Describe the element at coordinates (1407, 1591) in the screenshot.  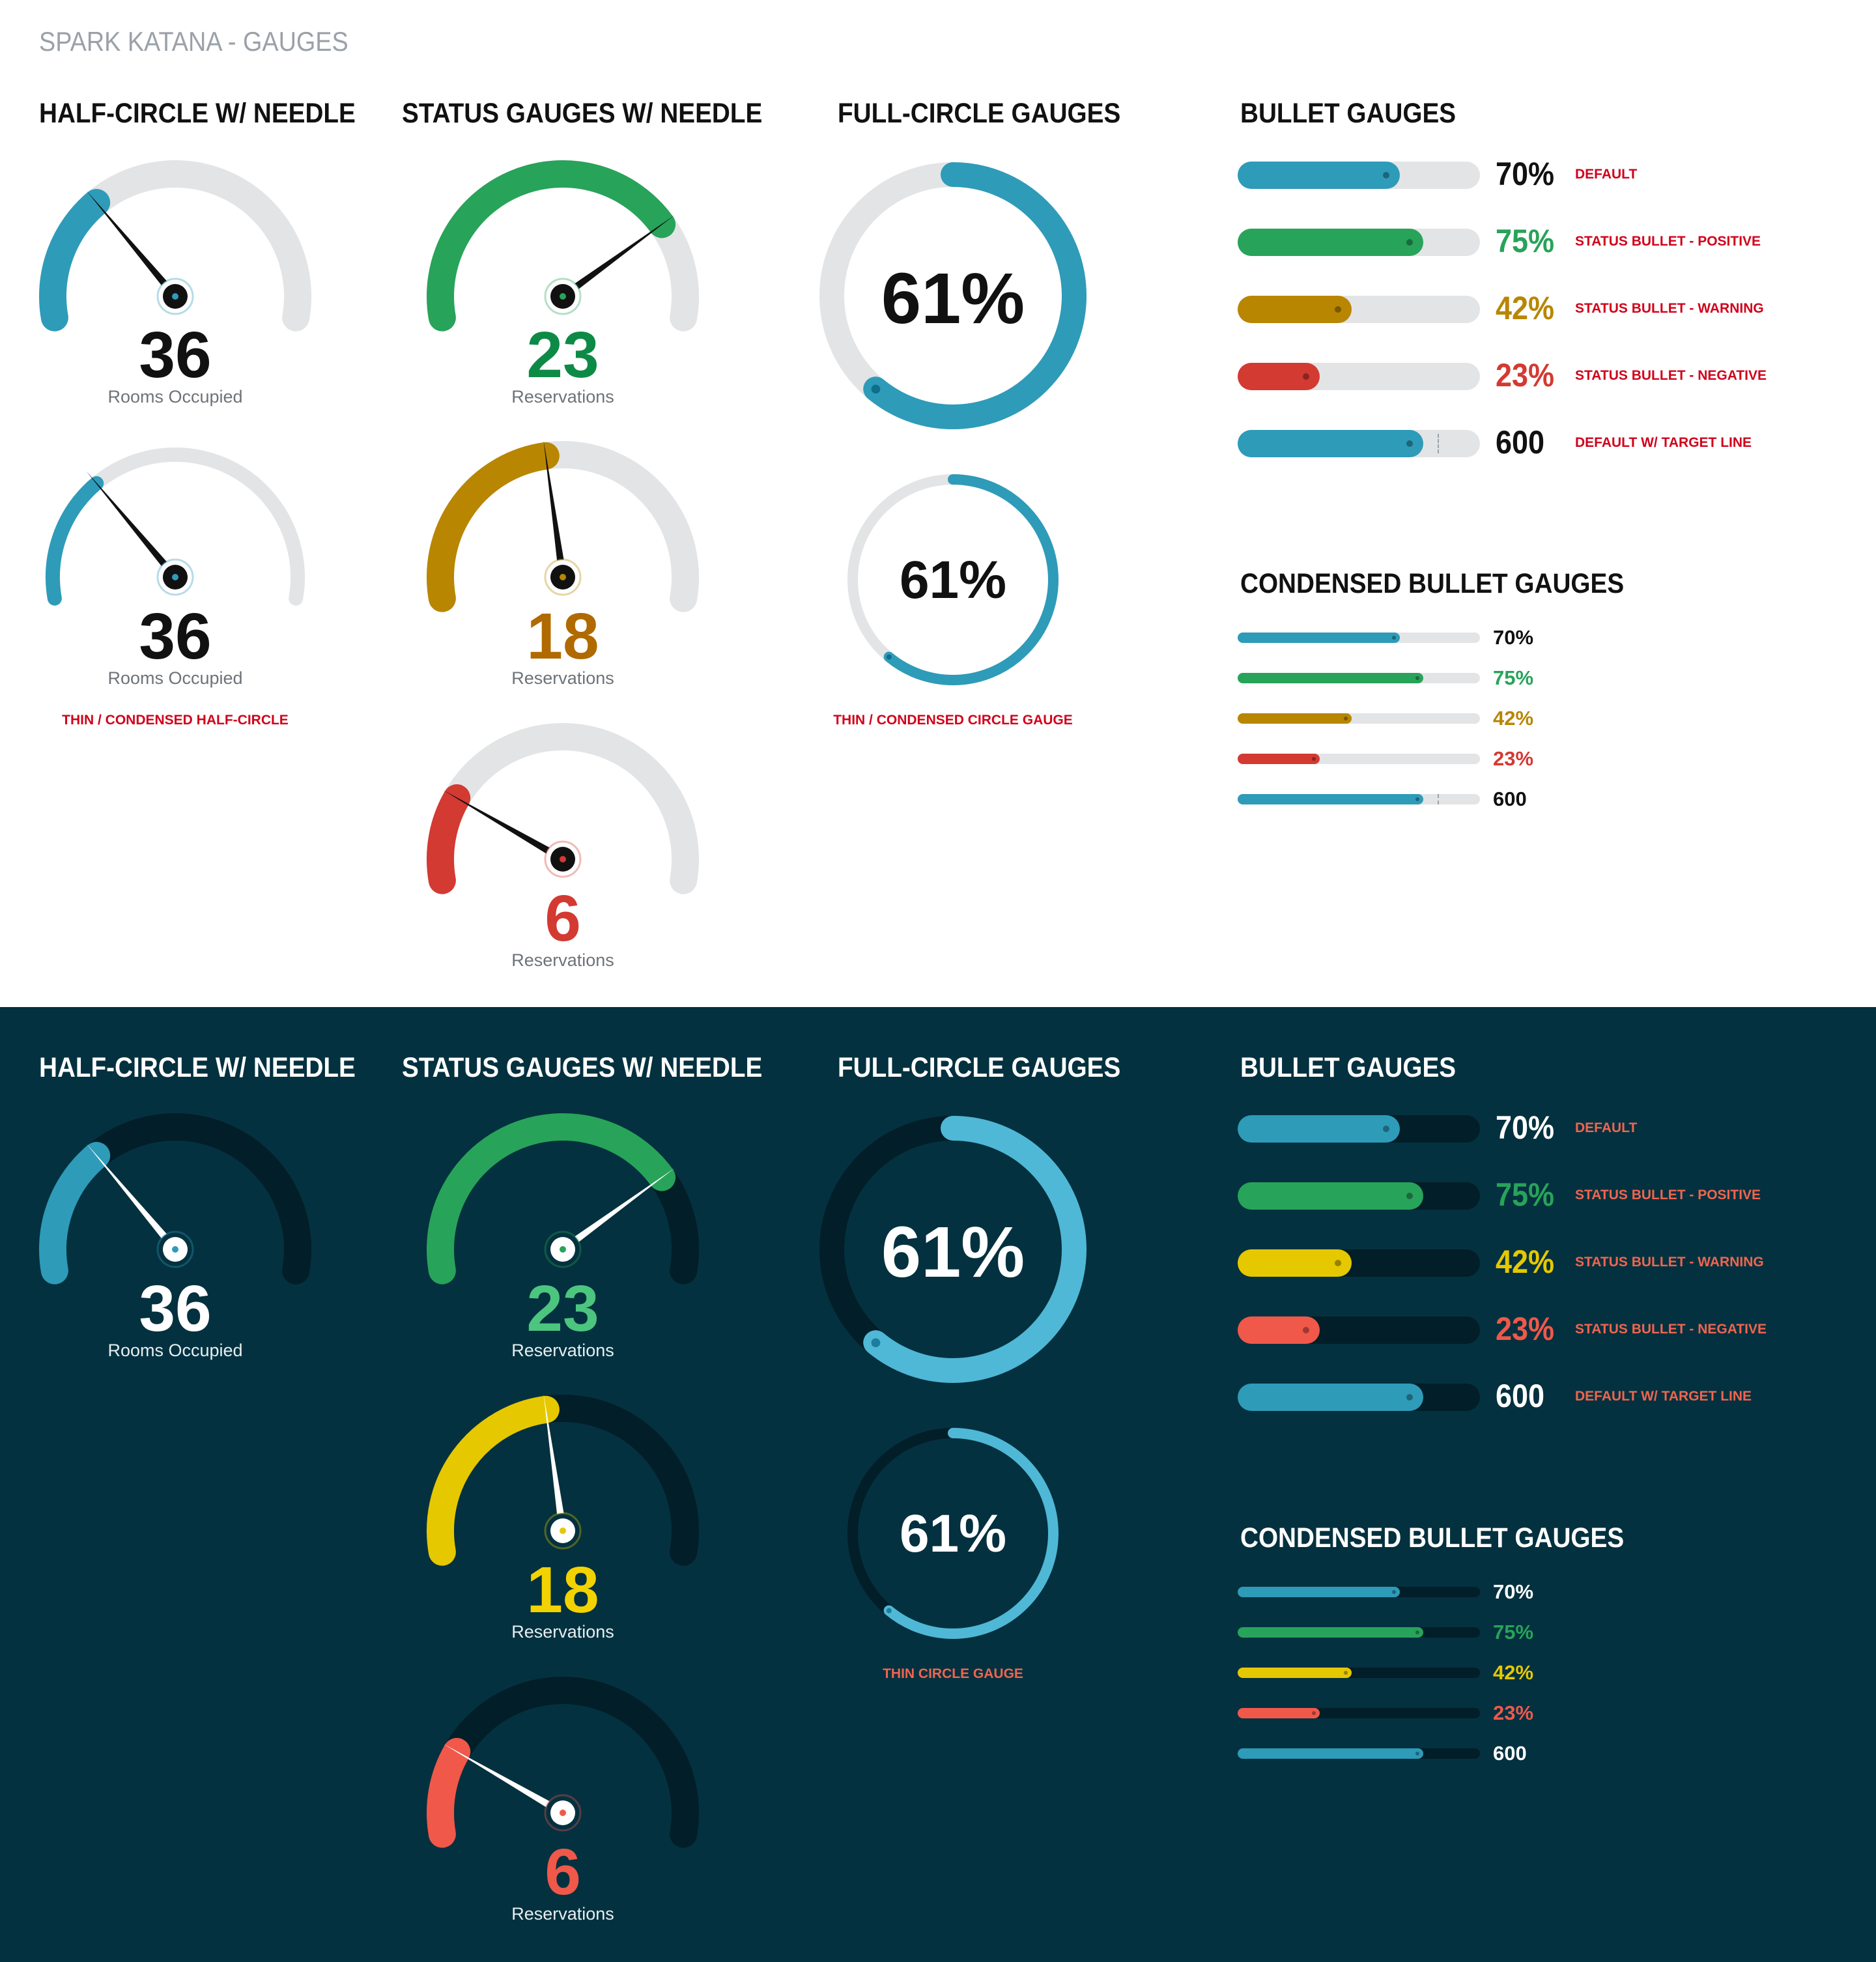
I see `condensed-bullet-row: 70%` at that location.